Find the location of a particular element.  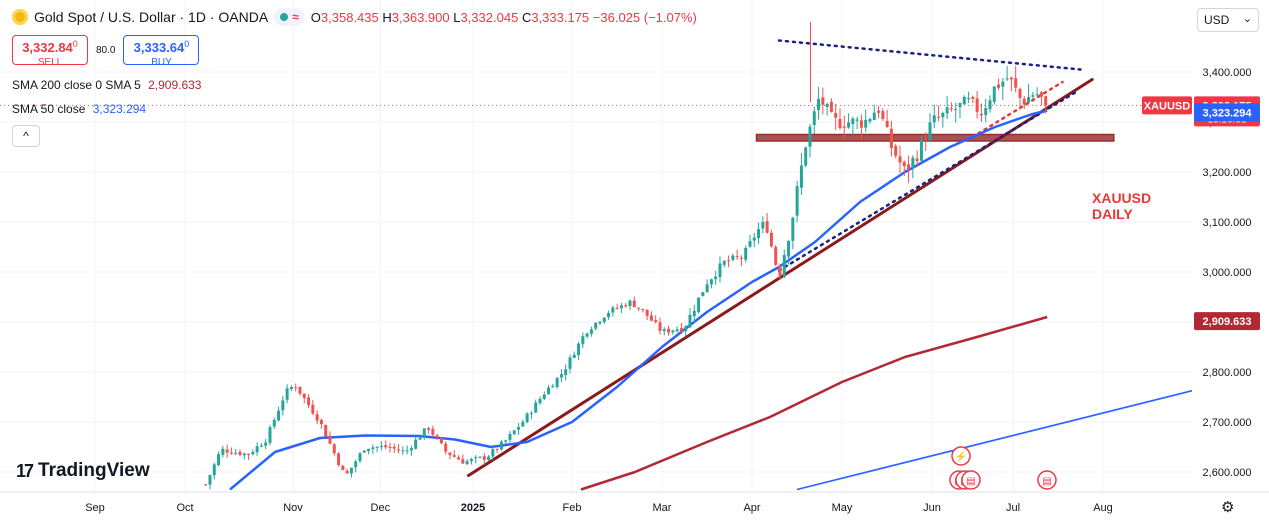

price-axis-bg is located at coordinates (1230, 246).